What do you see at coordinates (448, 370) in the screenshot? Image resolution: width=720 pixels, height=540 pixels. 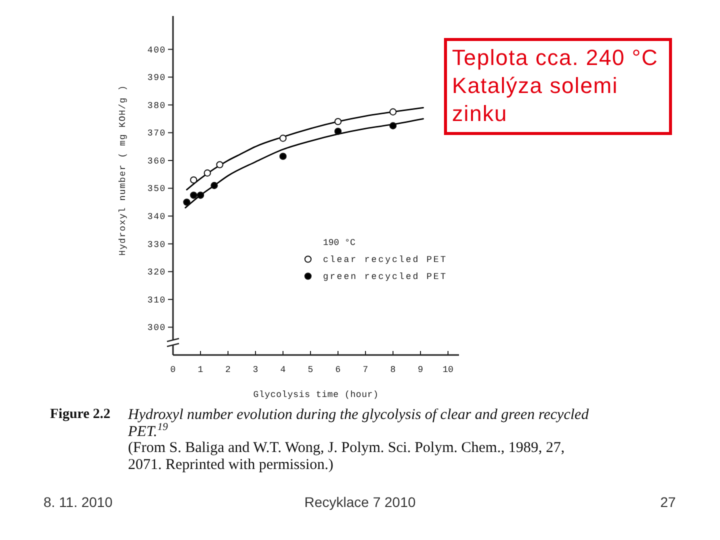 I see `x-tick-label: 10` at bounding box center [448, 370].